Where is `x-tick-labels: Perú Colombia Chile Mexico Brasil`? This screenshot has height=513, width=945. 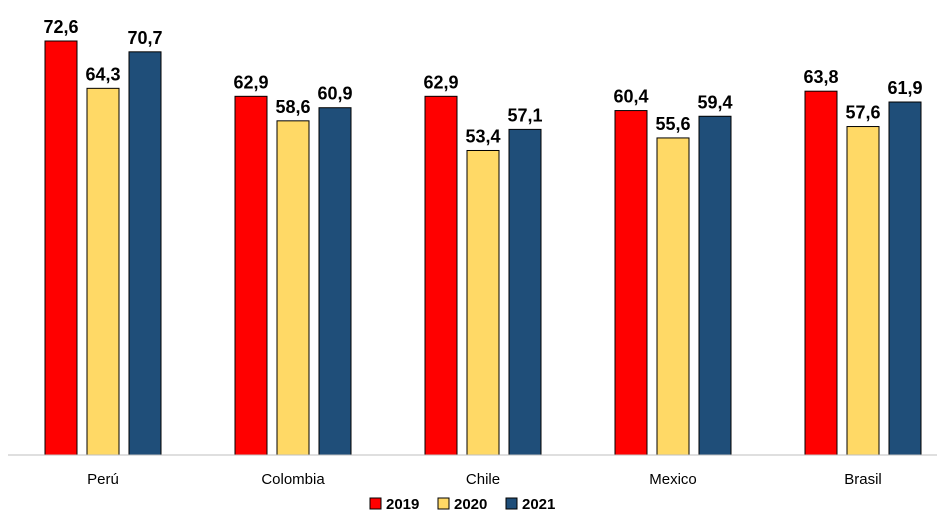
x-tick-labels: Perú Colombia Chile Mexico Brasil is located at coordinates (484, 479).